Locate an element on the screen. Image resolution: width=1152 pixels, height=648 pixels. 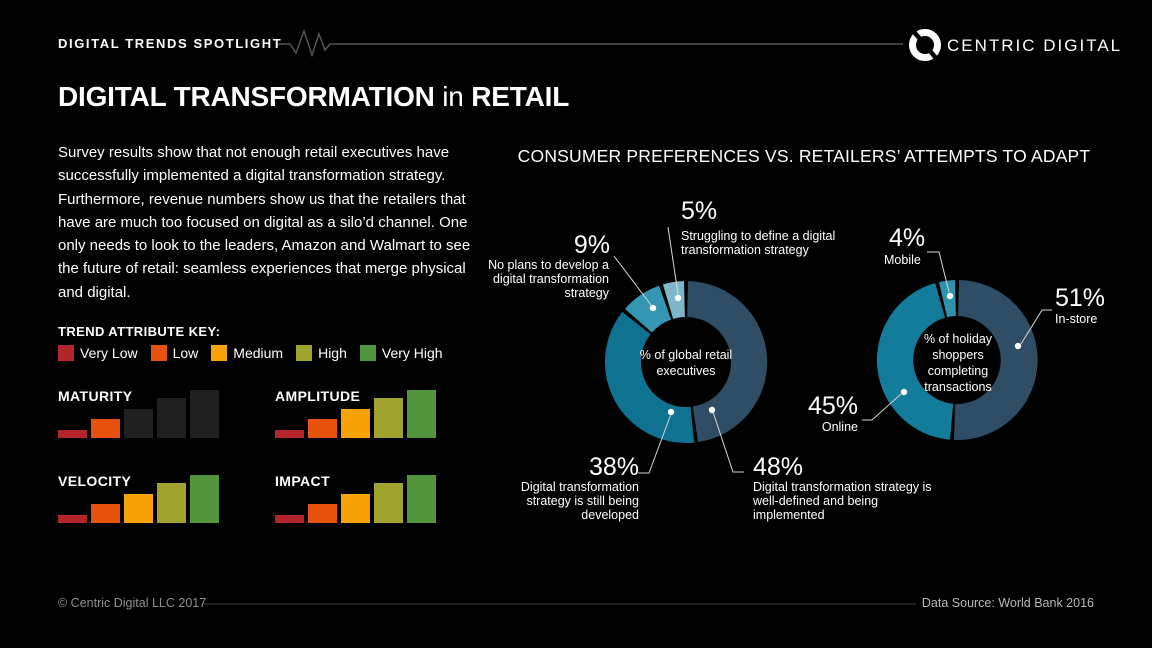
page-title-main: DIGITAL TRANSFORMATION is located at coordinates (246, 96).